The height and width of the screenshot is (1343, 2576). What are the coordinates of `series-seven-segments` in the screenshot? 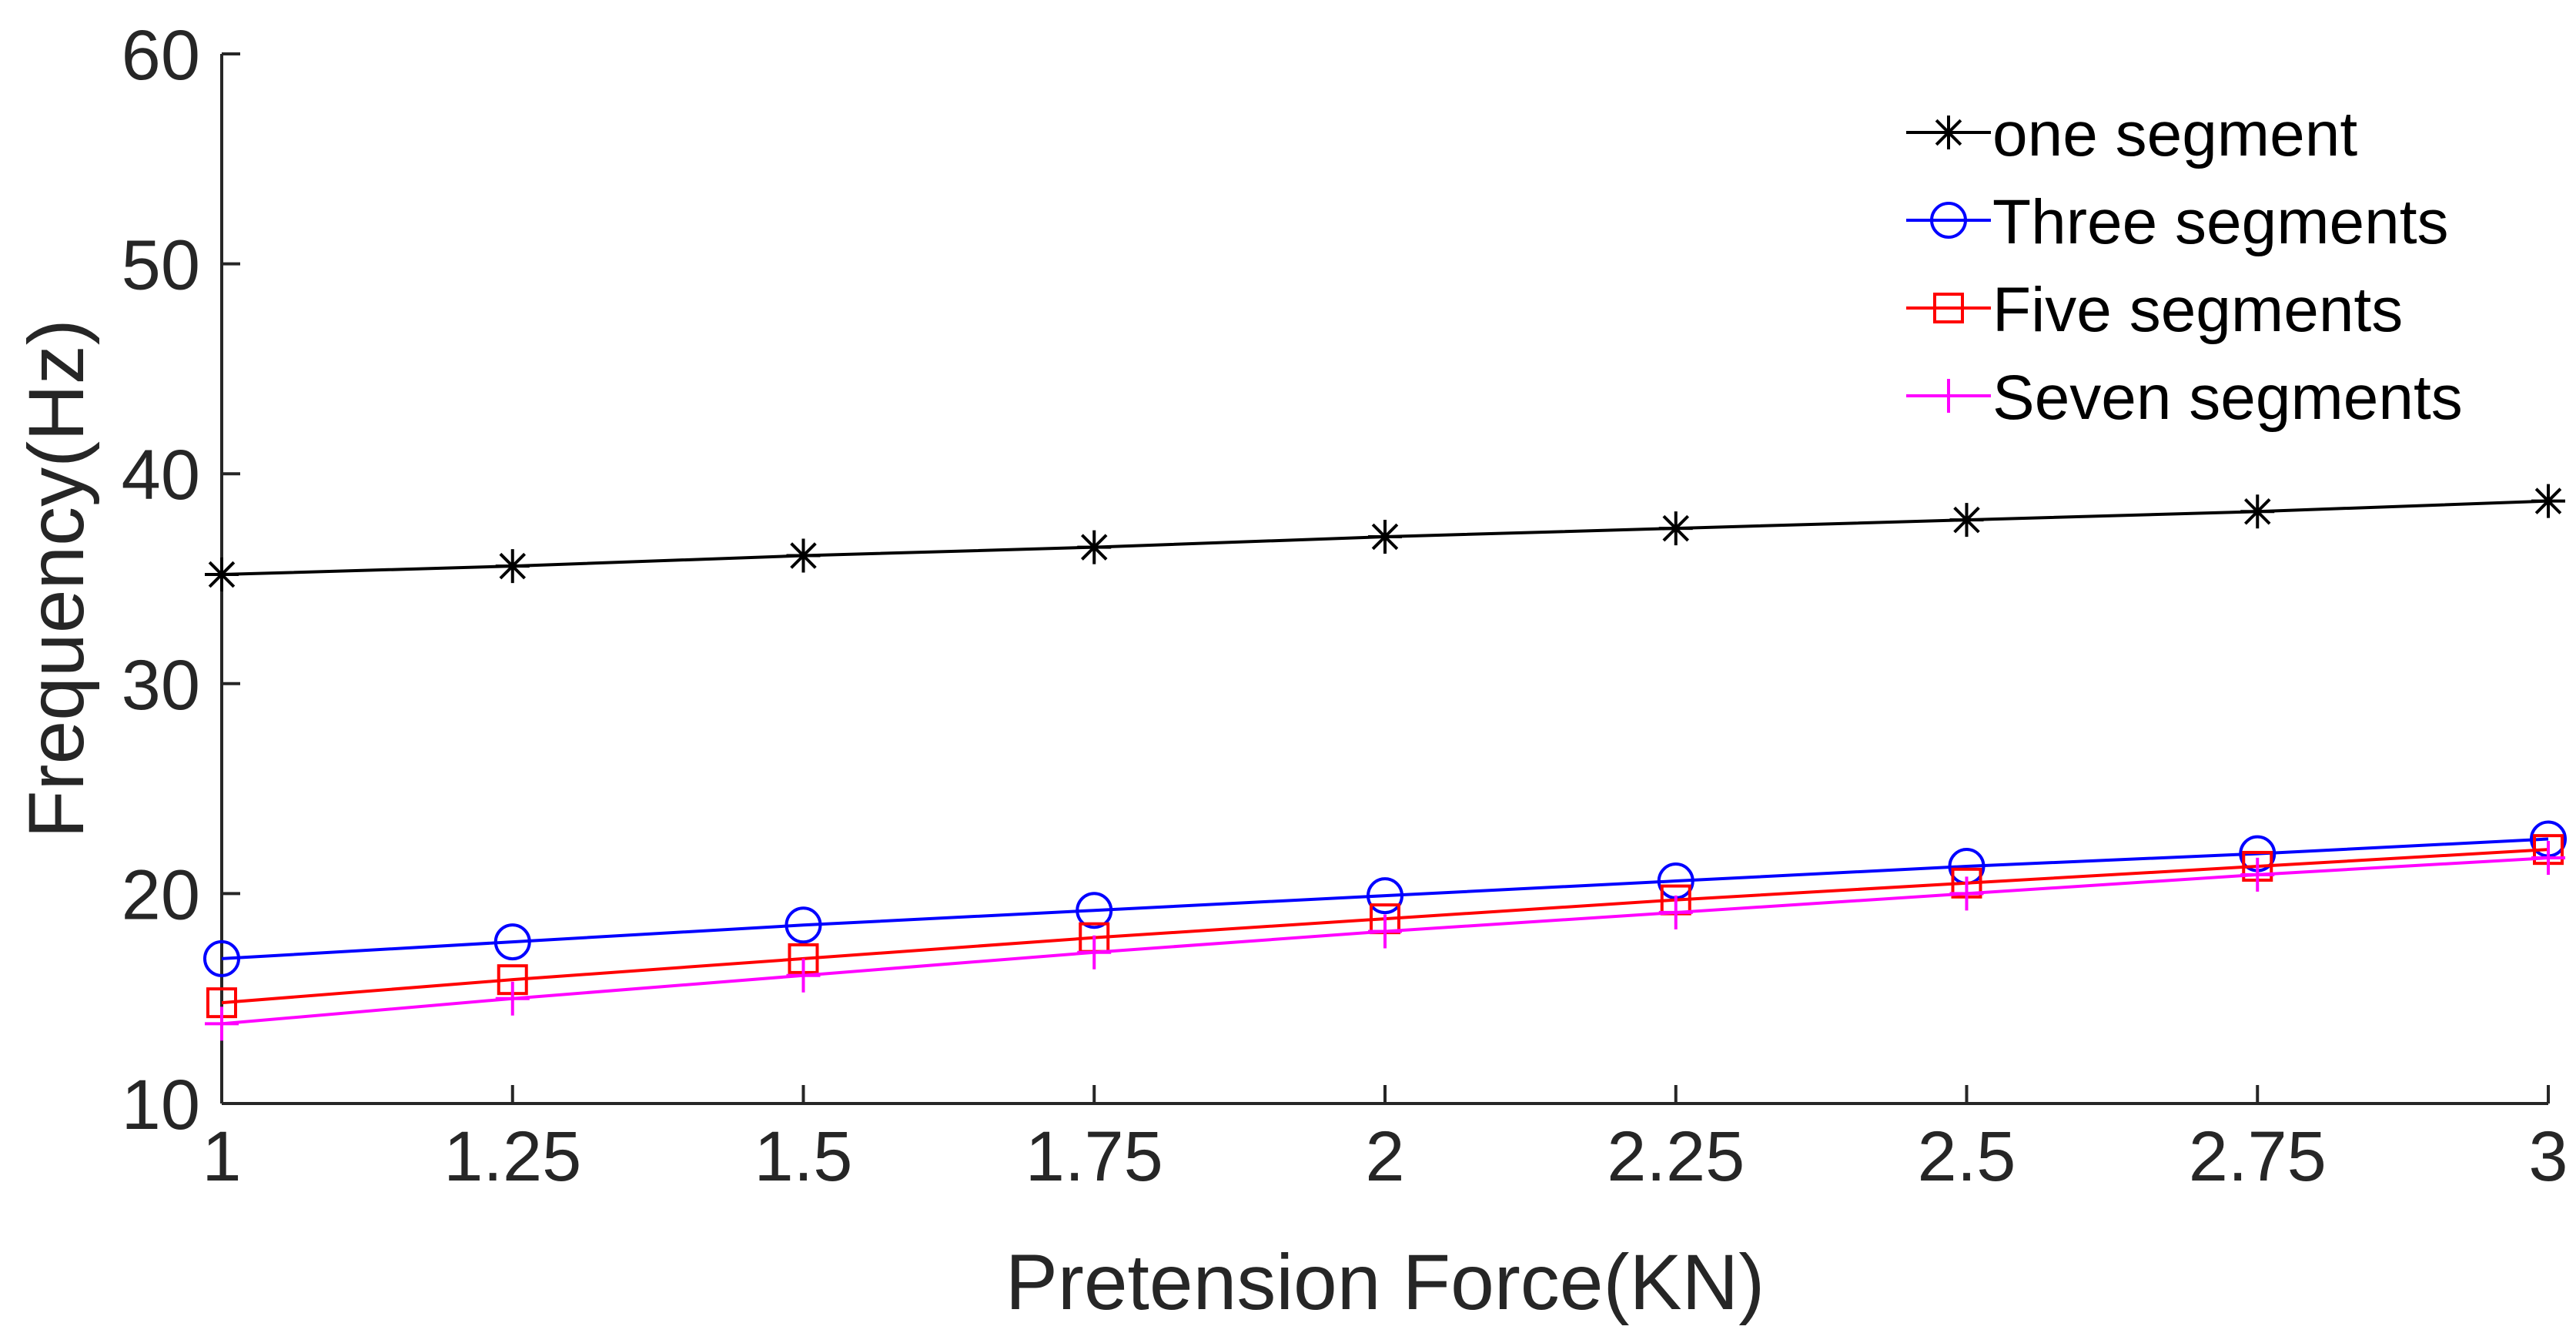 It's located at (1385, 941).